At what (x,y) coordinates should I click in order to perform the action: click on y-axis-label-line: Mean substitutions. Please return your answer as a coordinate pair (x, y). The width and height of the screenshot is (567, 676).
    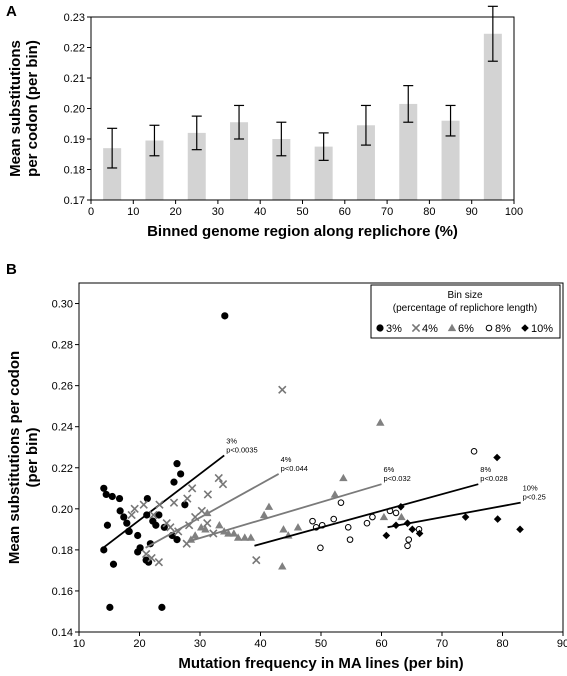
    Looking at the image, I should click on (15, 108).